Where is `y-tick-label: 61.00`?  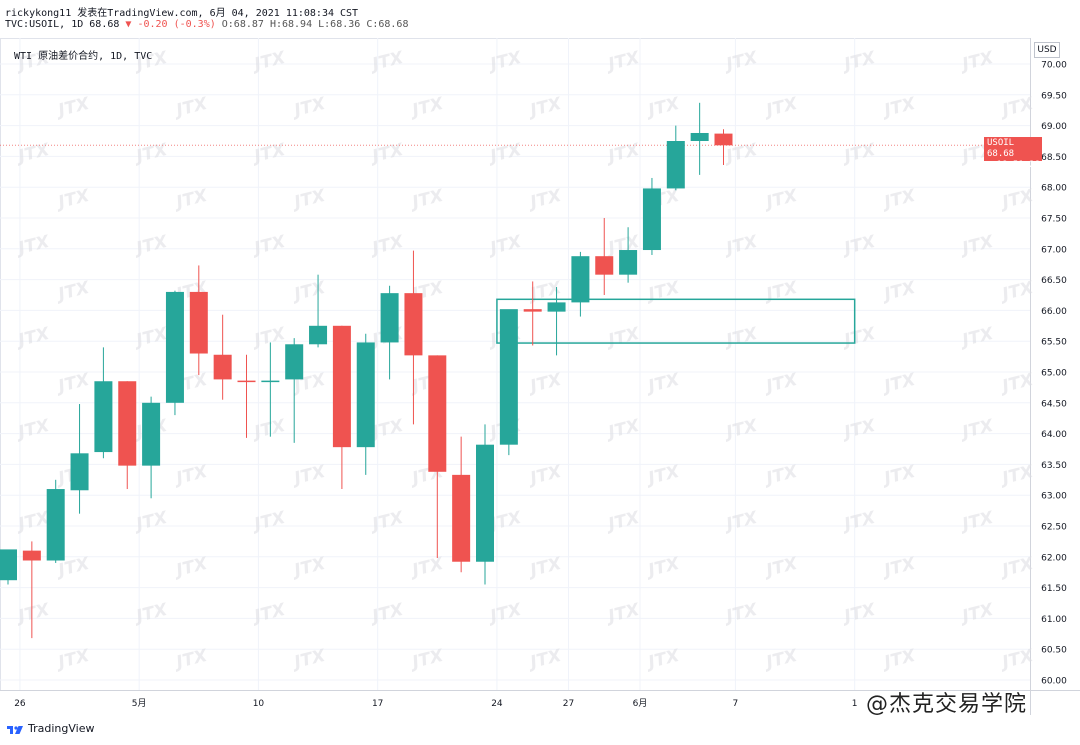
y-tick-label: 61.00 is located at coordinates (1054, 620).